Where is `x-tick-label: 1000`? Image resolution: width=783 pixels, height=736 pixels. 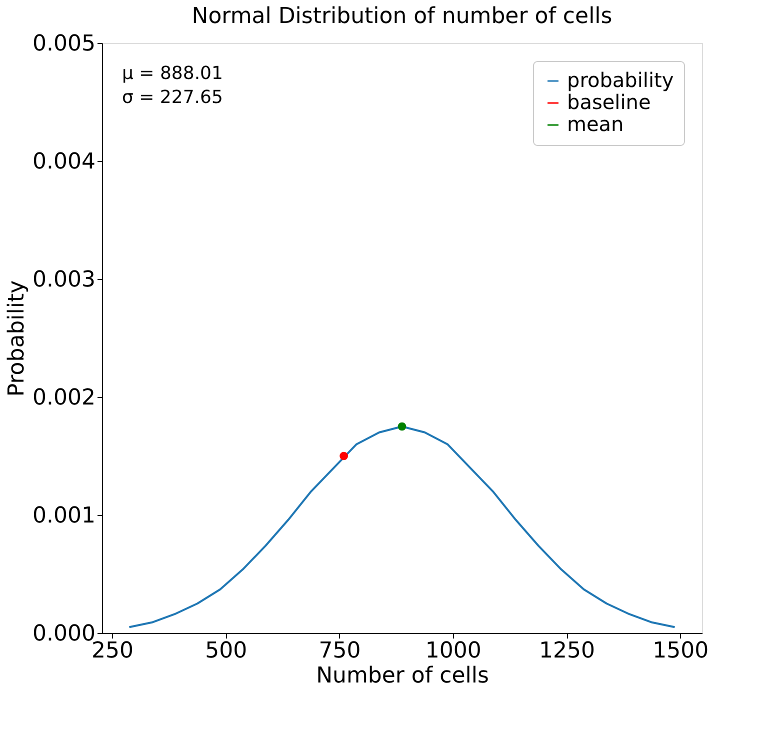 x-tick-label: 1000 is located at coordinates (453, 651).